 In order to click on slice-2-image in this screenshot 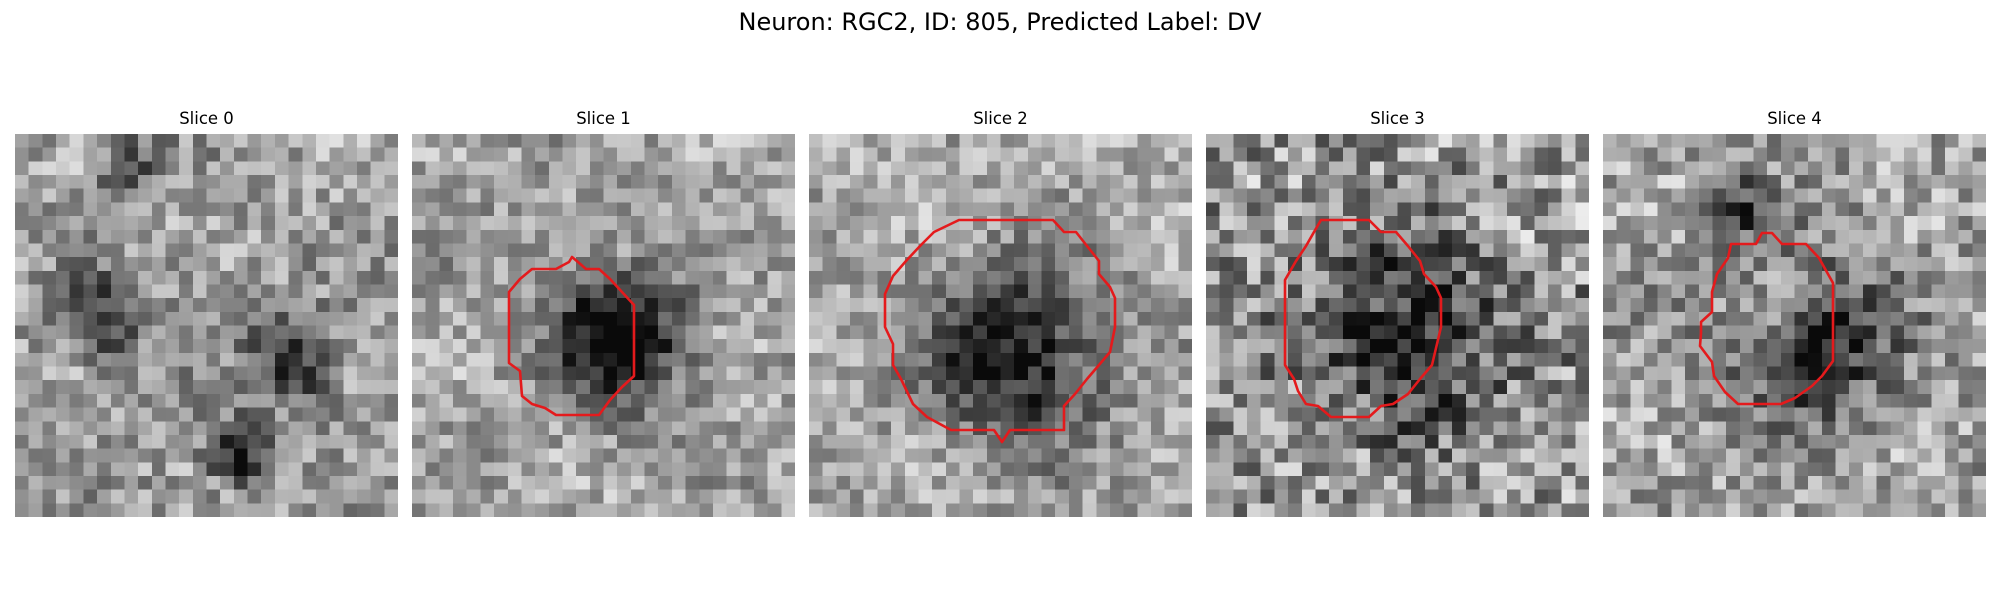, I will do `click(1000, 325)`.